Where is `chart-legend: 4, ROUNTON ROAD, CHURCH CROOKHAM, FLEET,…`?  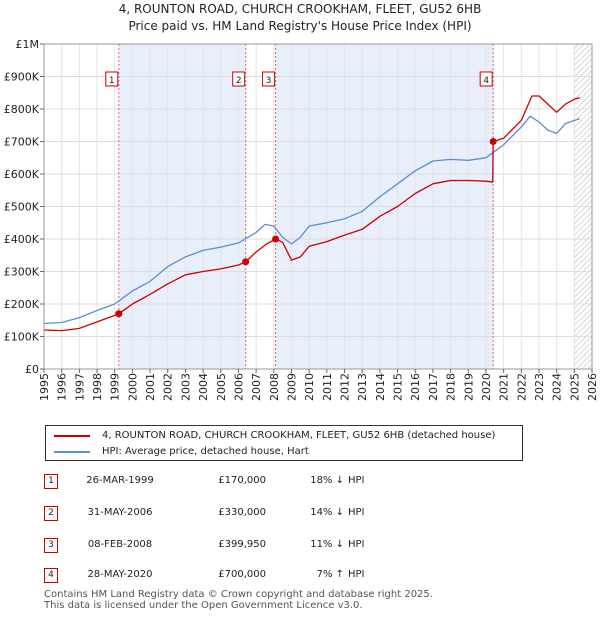
chart-legend: 4, ROUNTON ROAD, CHURCH CROOKHAM, FLEET,… is located at coordinates (284, 443).